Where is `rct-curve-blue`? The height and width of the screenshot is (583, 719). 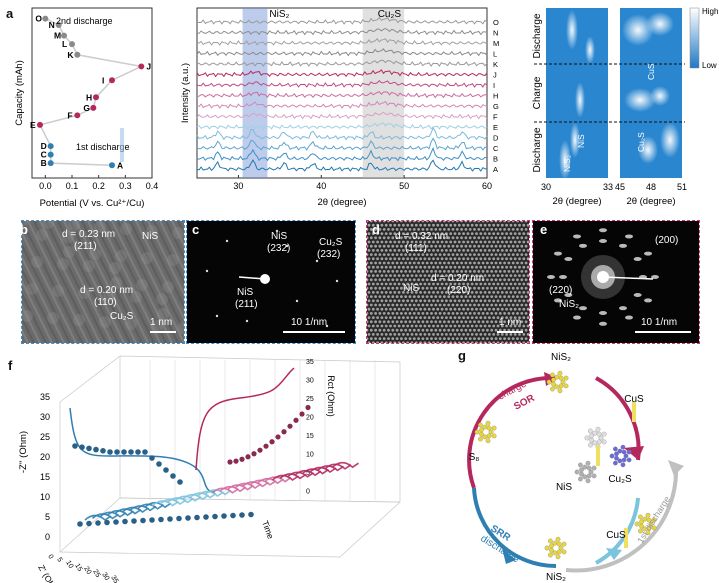
rct-curve-blue is located at coordinates (142, 450).